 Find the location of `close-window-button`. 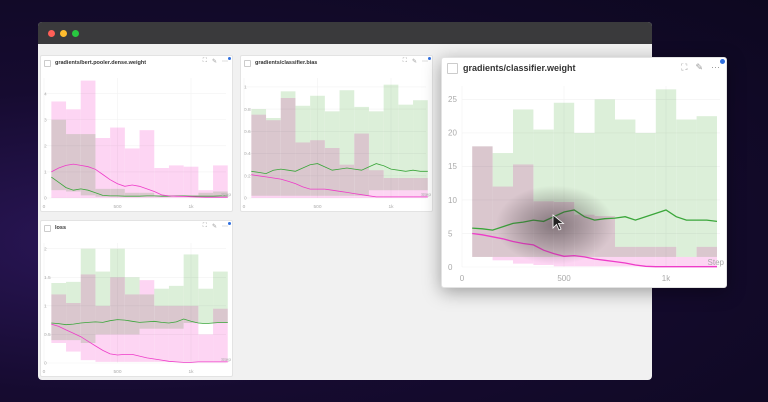

close-window-button is located at coordinates (51, 33).